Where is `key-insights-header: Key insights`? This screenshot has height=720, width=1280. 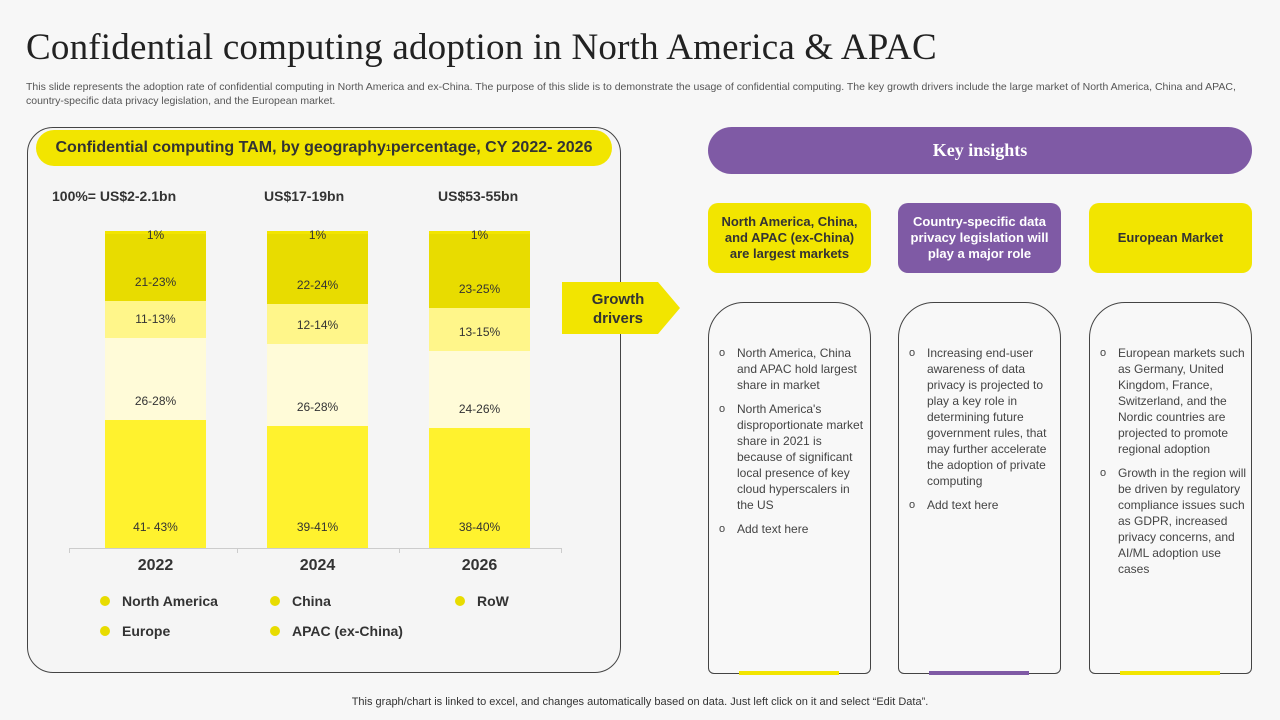
key-insights-header: Key insights is located at coordinates (980, 150).